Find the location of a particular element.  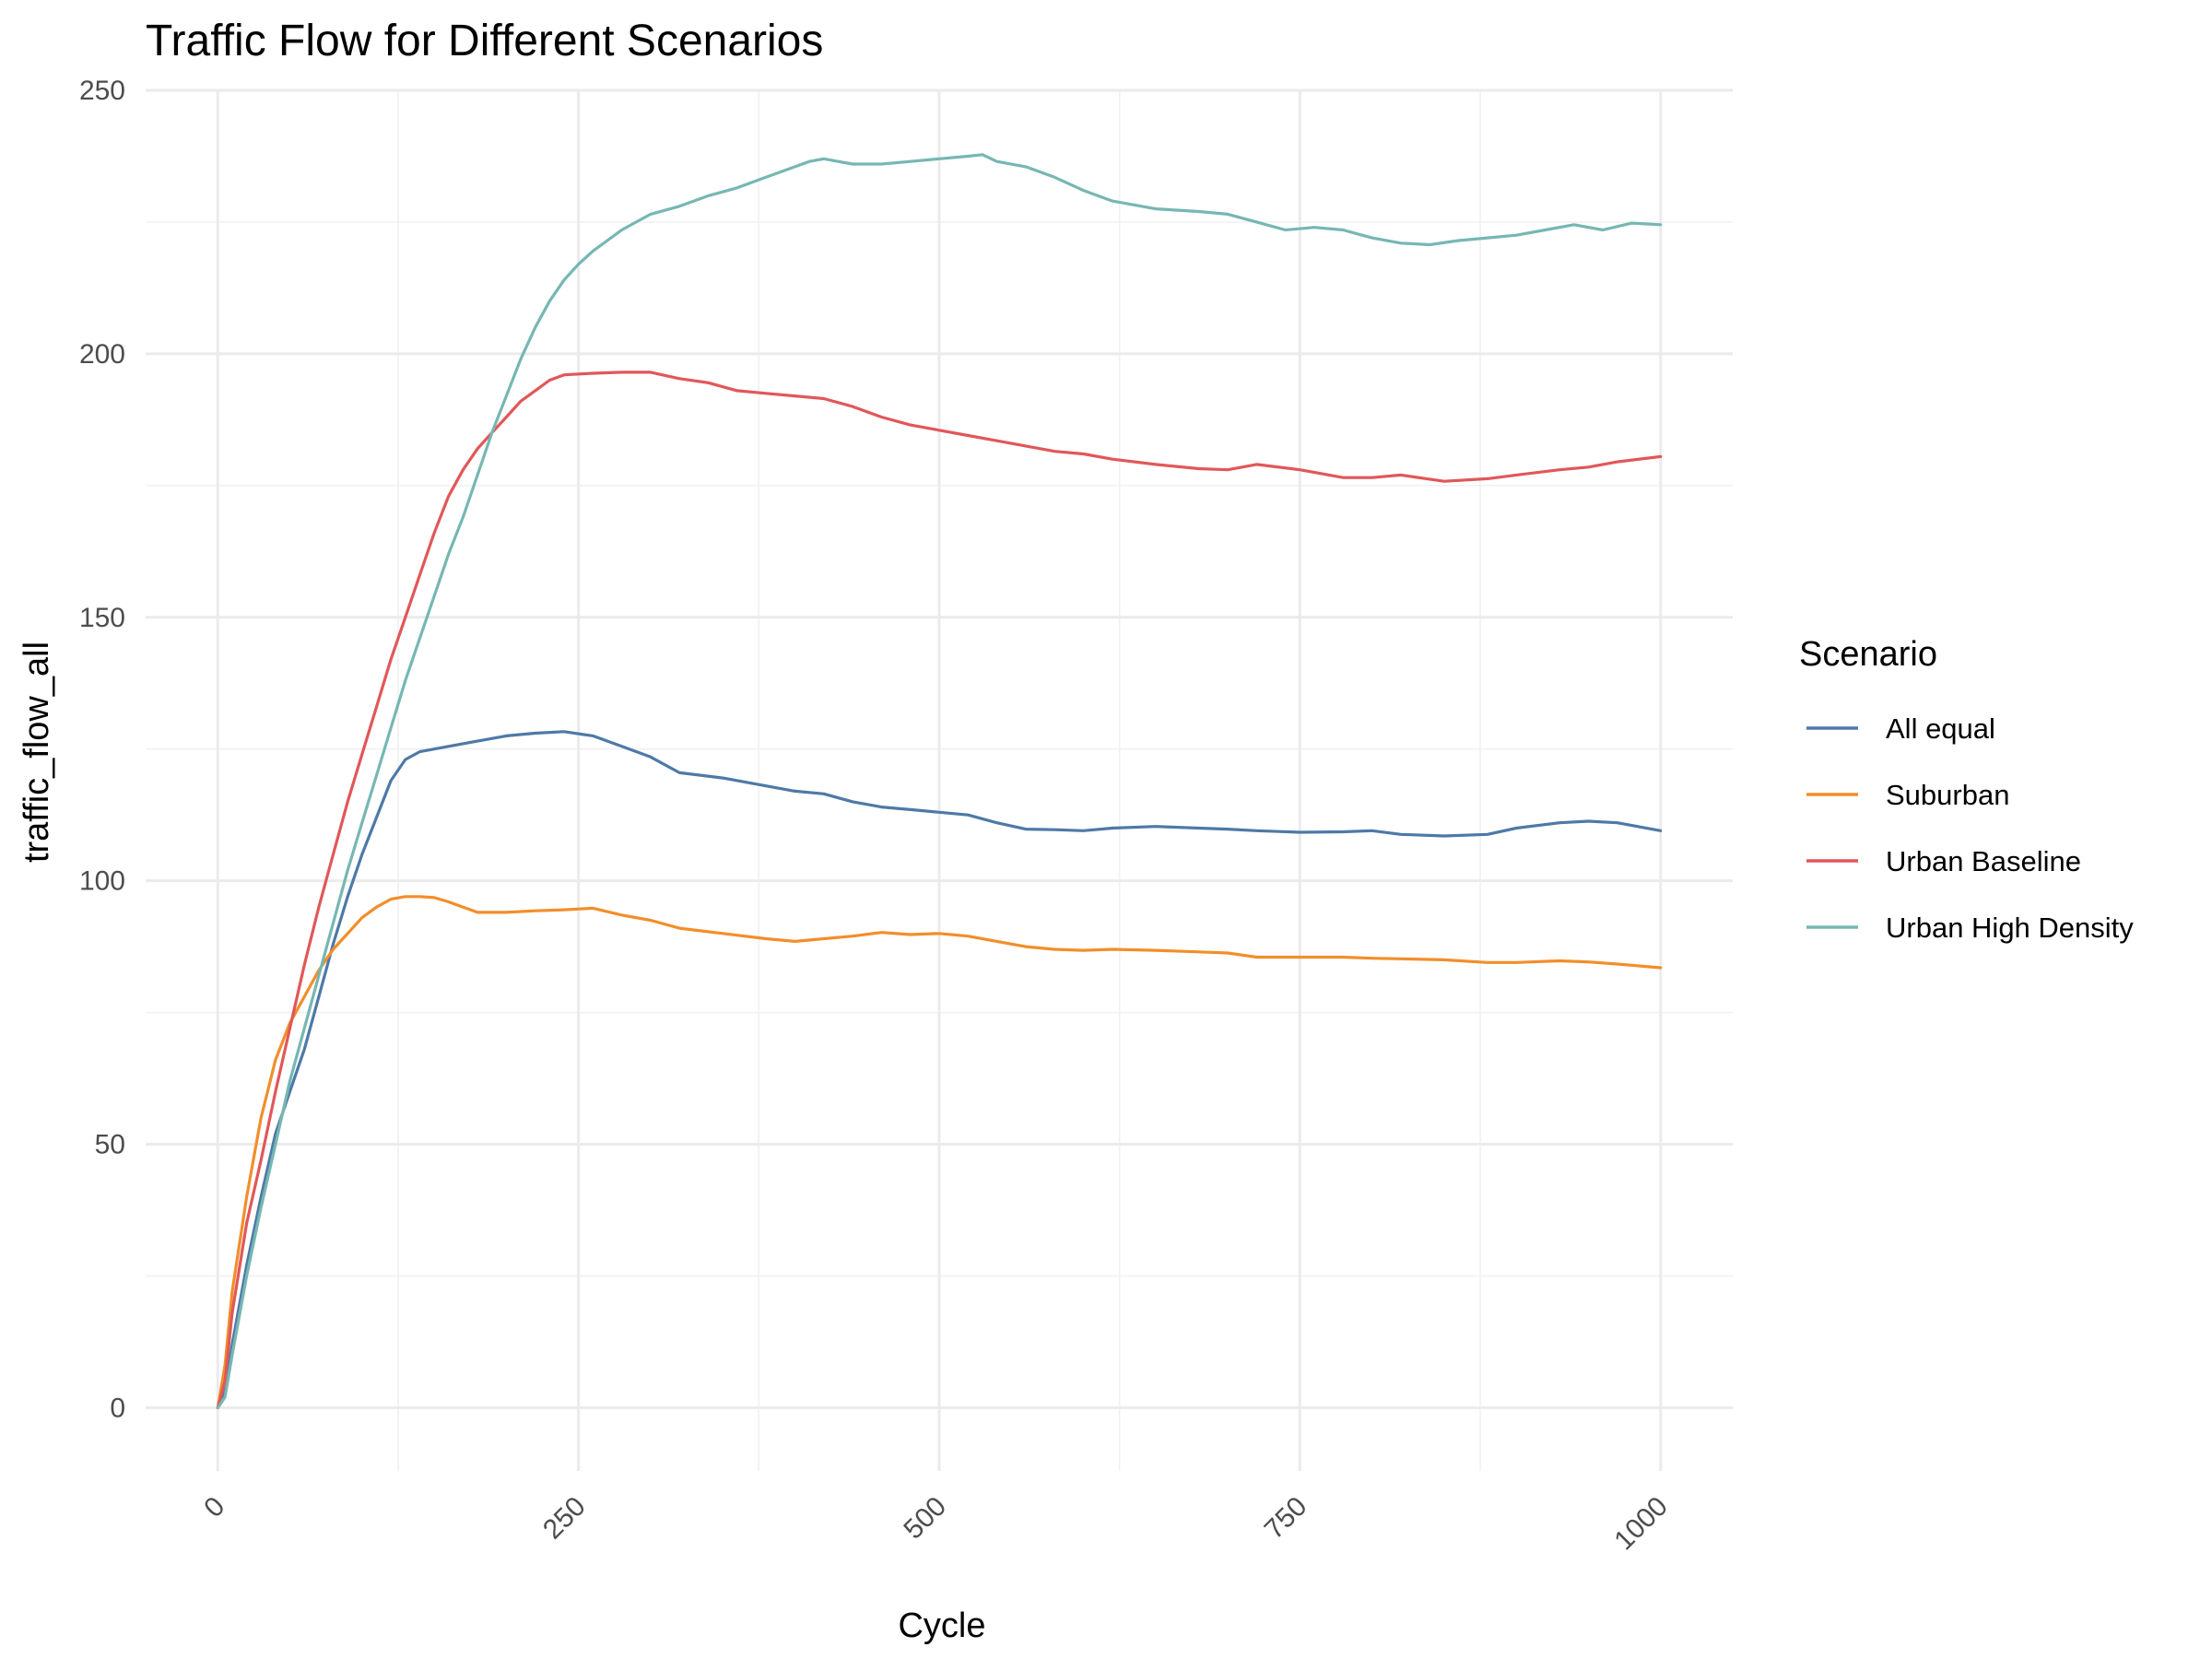

x-tick-label: 0 is located at coordinates (214, 1507).